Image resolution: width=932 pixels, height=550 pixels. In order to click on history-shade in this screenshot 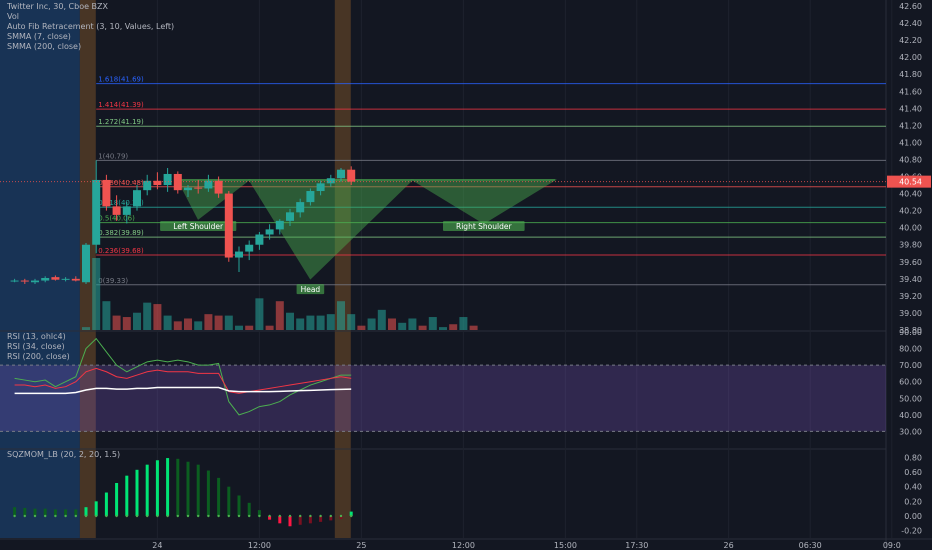, I will do `click(40, 269)`.